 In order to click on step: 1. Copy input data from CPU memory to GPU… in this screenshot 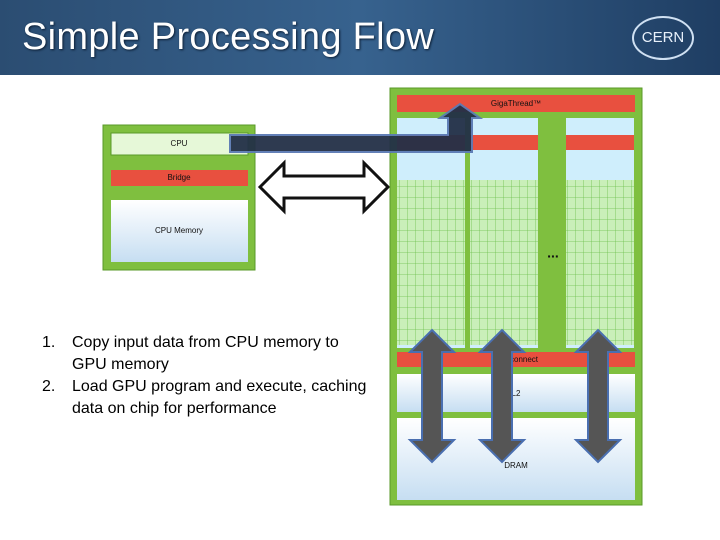, I will do `click(207, 354)`.